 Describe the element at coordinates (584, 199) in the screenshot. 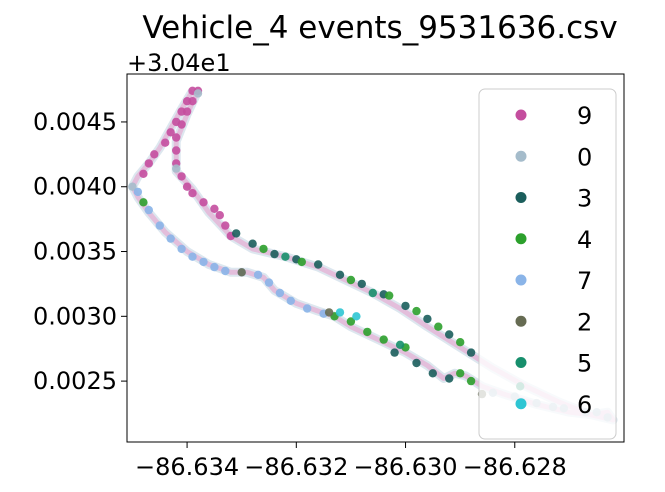

I see `legend-label-3: 3` at that location.